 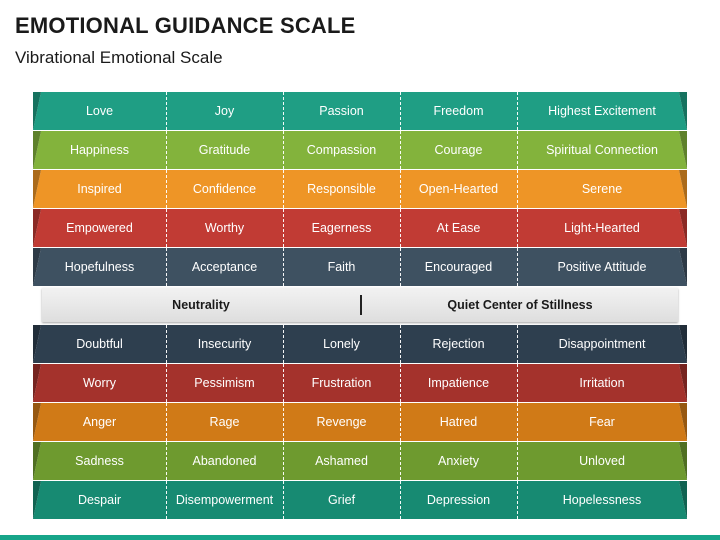 What do you see at coordinates (458, 422) in the screenshot?
I see `emotion-cell: Hatred` at bounding box center [458, 422].